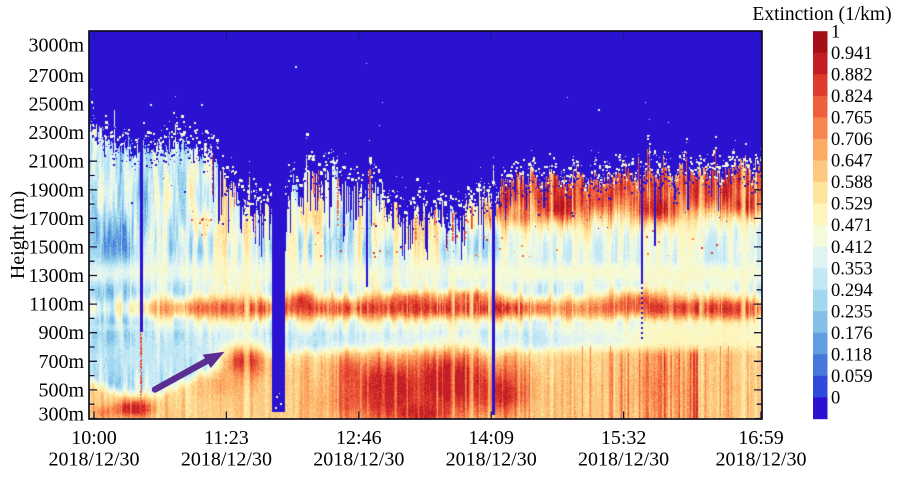 The width and height of the screenshot is (900, 481). I want to click on svg-text: 0.235, so click(852, 312).